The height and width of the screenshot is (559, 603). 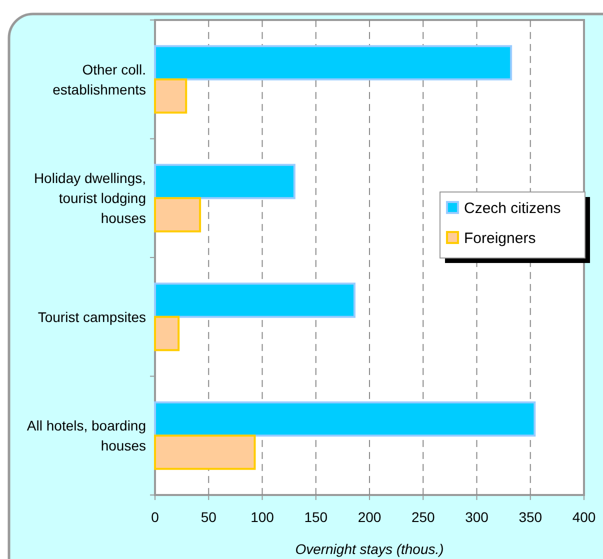 I want to click on legend-label: Czech citizens, so click(x=512, y=208).